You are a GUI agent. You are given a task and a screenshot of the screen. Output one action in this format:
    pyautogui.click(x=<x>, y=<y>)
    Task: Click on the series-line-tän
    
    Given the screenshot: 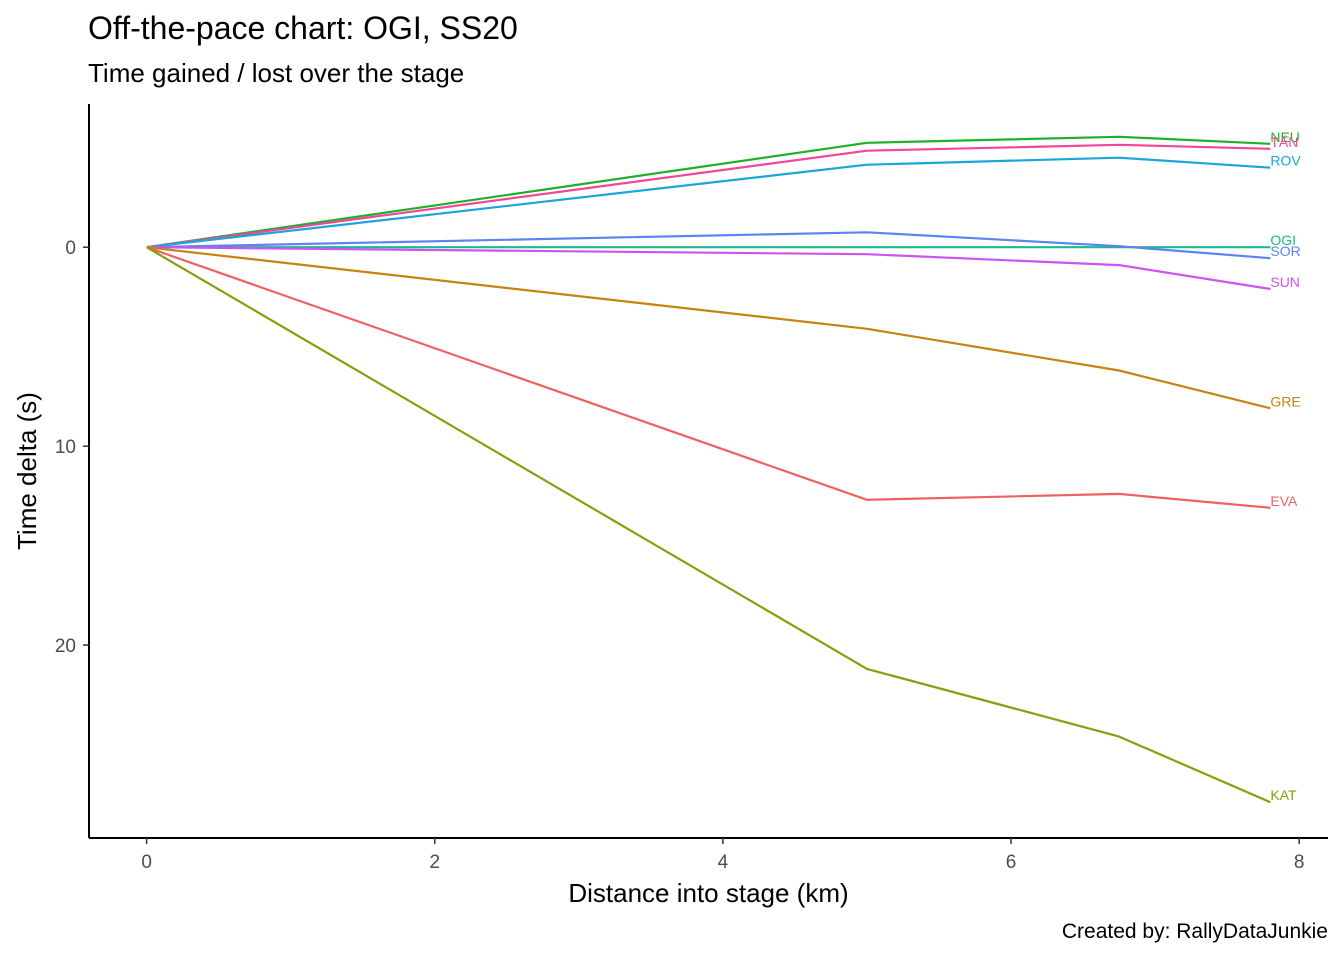 What is the action you would take?
    pyautogui.click(x=708, y=196)
    